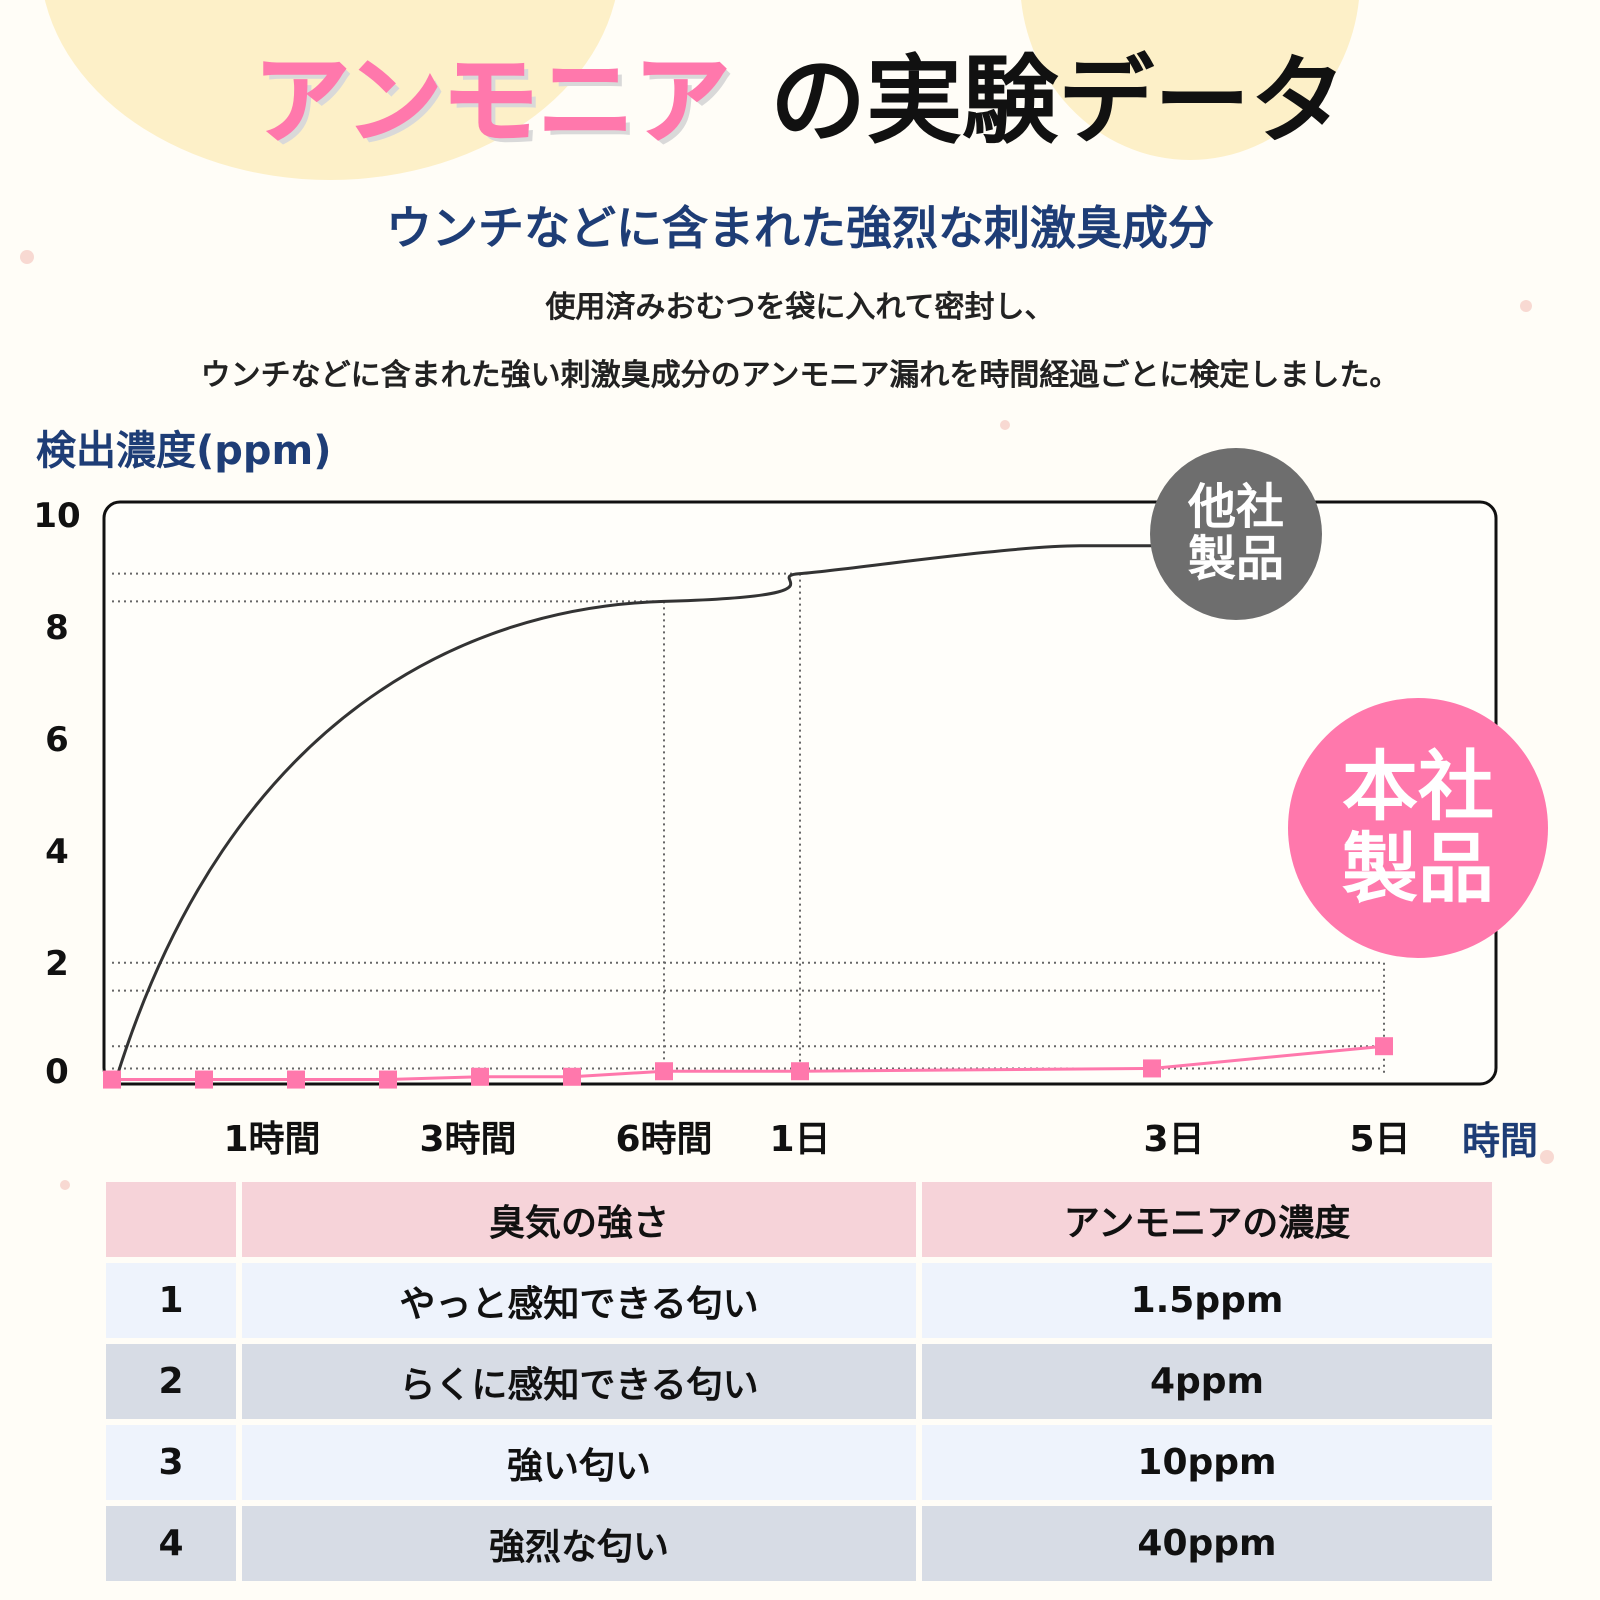 The width and height of the screenshot is (1600, 1600). Describe the element at coordinates (800, 1139) in the screenshot. I see `x-tick-label: 1日` at that location.